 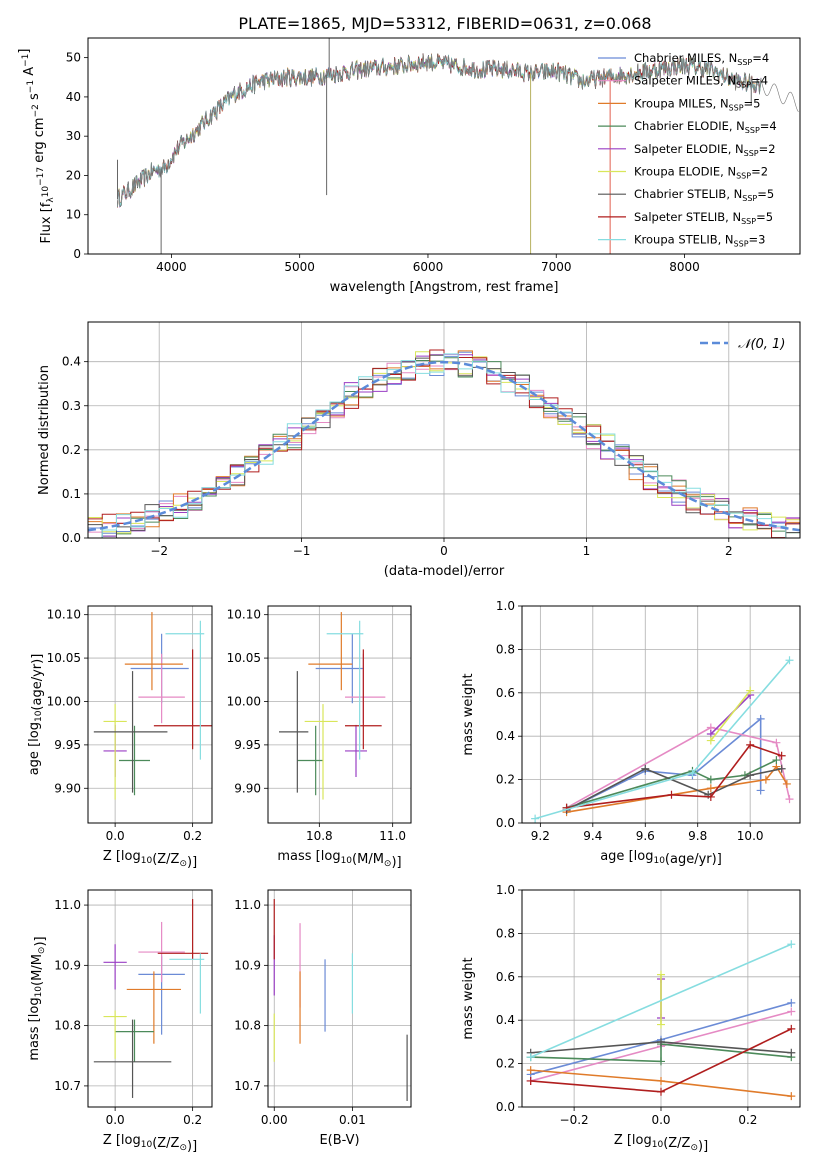 I want to click on label-part: mass [log, so click(x=308, y=856).